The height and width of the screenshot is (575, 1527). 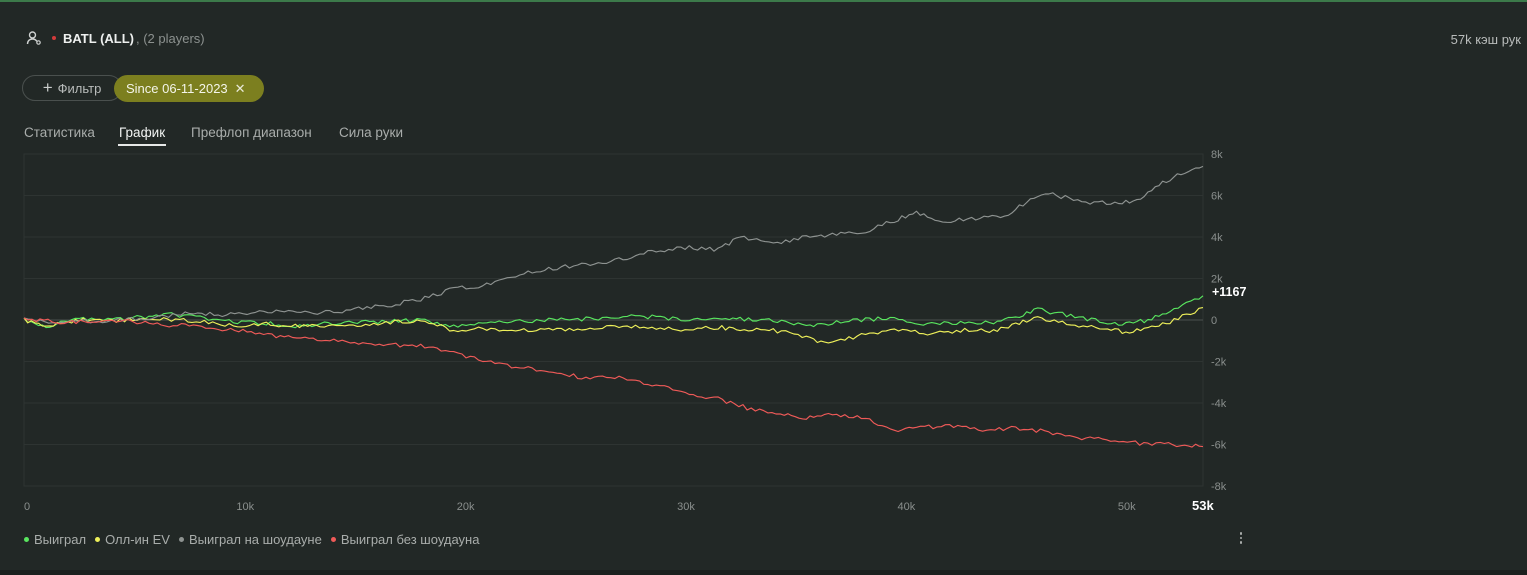 What do you see at coordinates (54, 38) in the screenshot?
I see `status-dot` at bounding box center [54, 38].